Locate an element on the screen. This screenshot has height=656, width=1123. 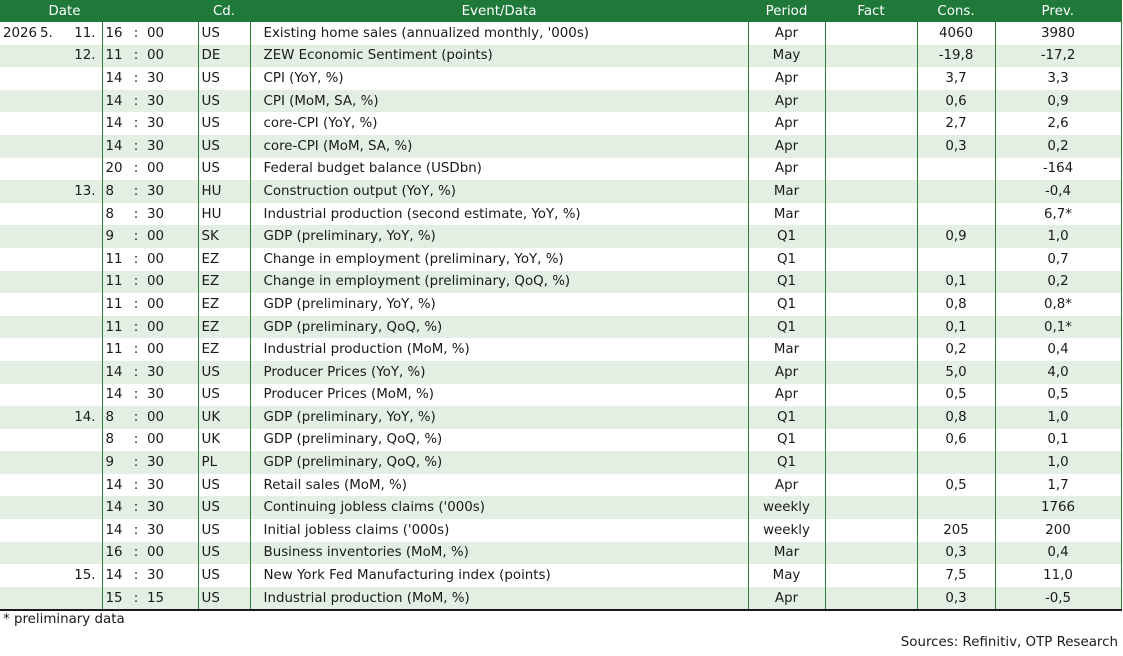
header-consensus: Cons. is located at coordinates (956, 11).